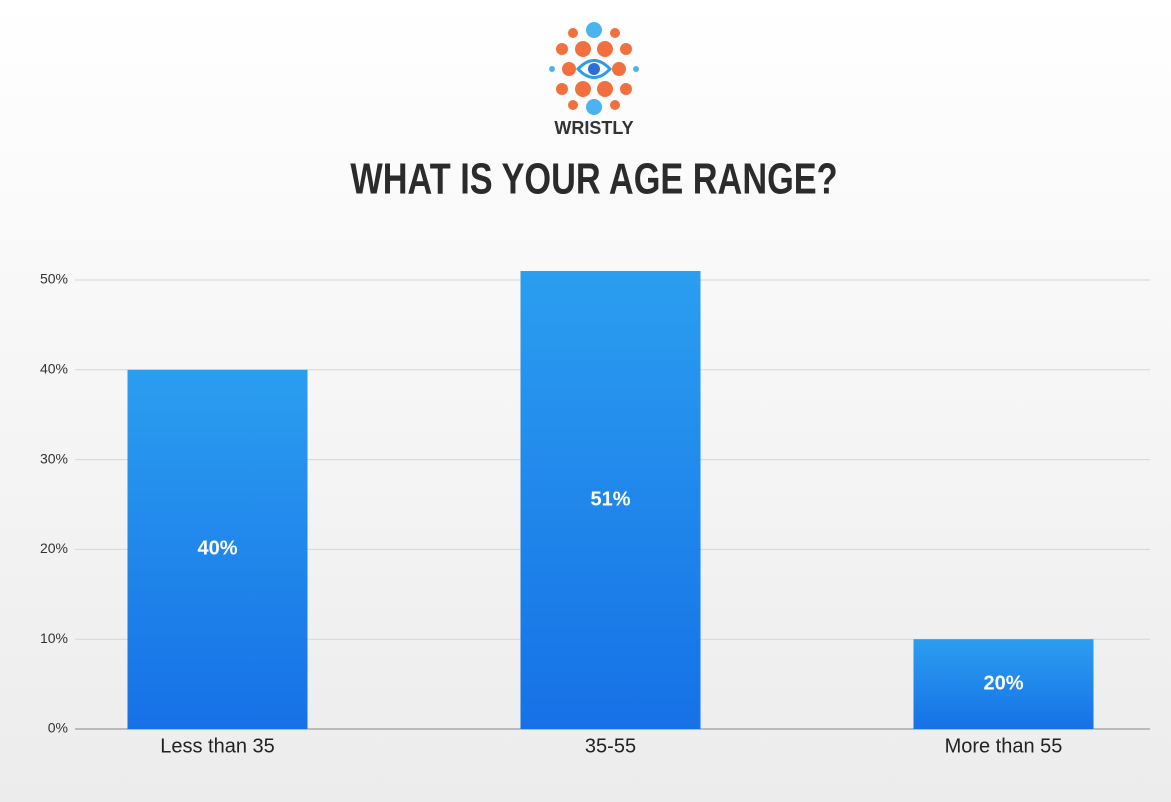  Describe the element at coordinates (54, 638) in the screenshot. I see `y-tick-label: 10%` at that location.